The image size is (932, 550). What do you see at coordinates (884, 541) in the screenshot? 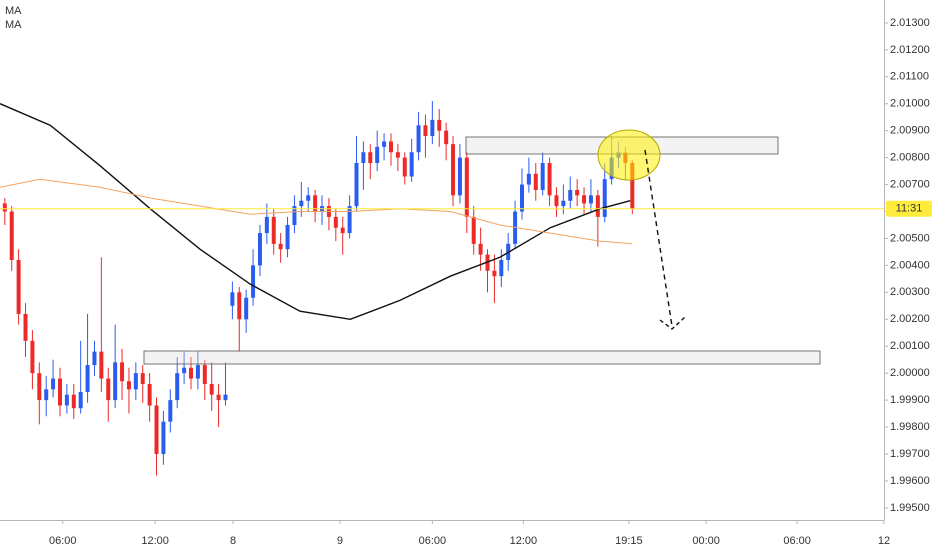
I see `x-tick-label: 12` at bounding box center [884, 541].